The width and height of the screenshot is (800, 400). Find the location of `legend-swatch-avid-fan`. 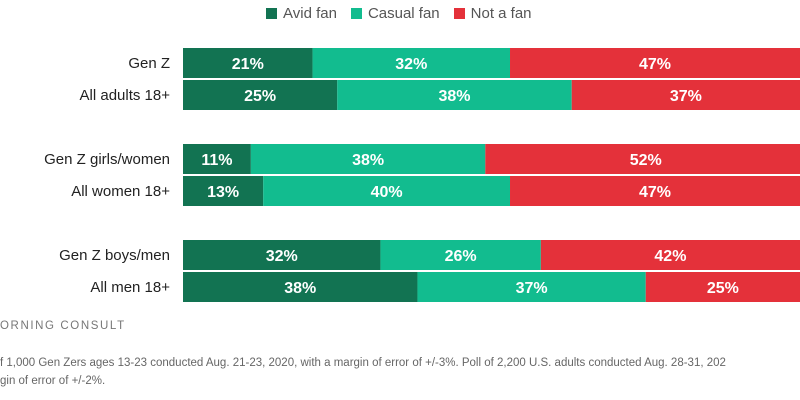

legend-swatch-avid-fan is located at coordinates (271, 13).